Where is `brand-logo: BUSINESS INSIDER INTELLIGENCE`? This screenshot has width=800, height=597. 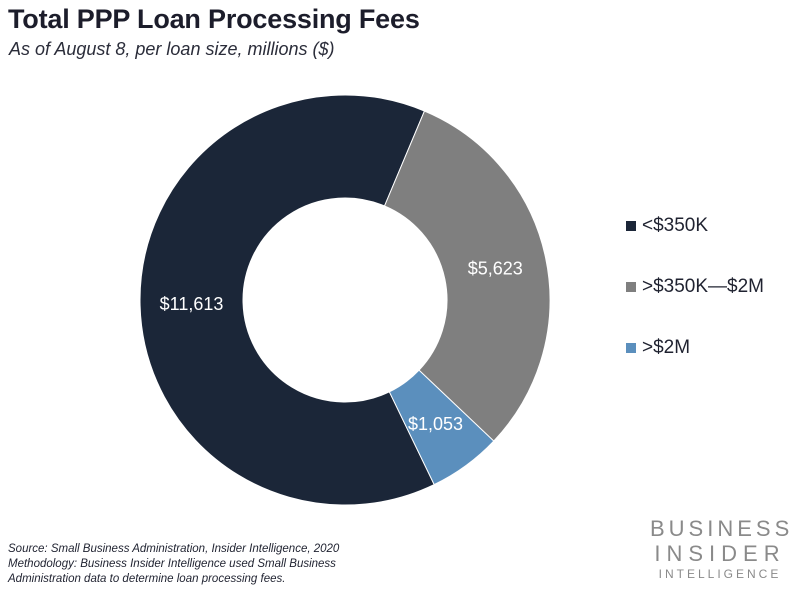
brand-logo: BUSINESS INSIDER INTELLIGENCE is located at coordinates (720, 549).